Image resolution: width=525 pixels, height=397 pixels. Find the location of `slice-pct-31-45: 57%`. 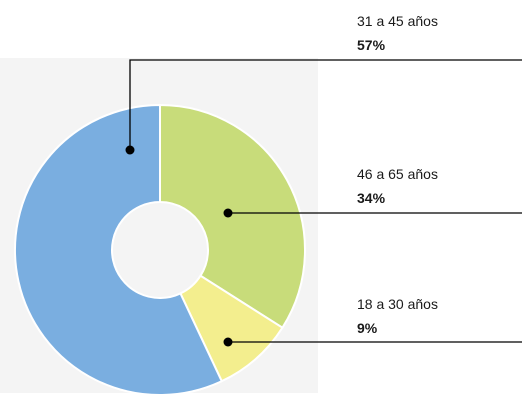

slice-pct-31-45: 57% is located at coordinates (371, 45).